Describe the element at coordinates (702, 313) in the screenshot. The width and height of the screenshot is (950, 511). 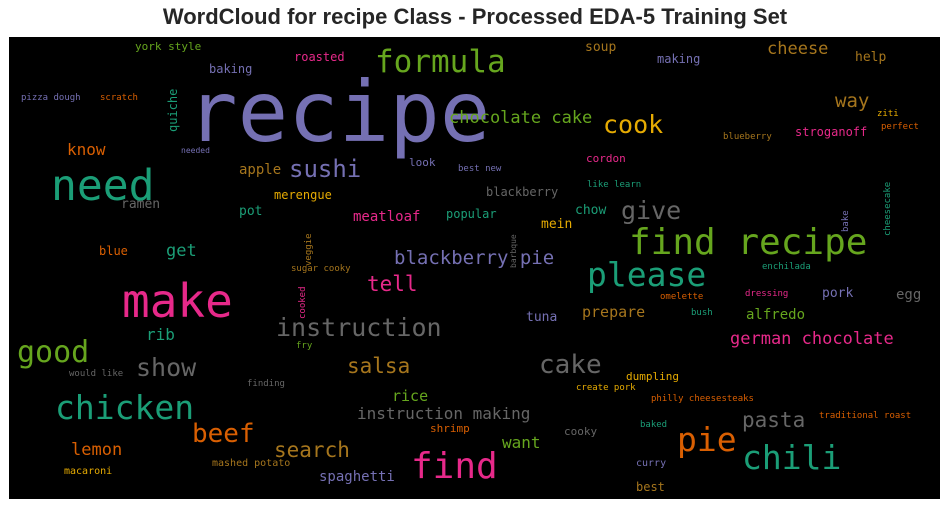
I see `word-bush: bush` at that location.